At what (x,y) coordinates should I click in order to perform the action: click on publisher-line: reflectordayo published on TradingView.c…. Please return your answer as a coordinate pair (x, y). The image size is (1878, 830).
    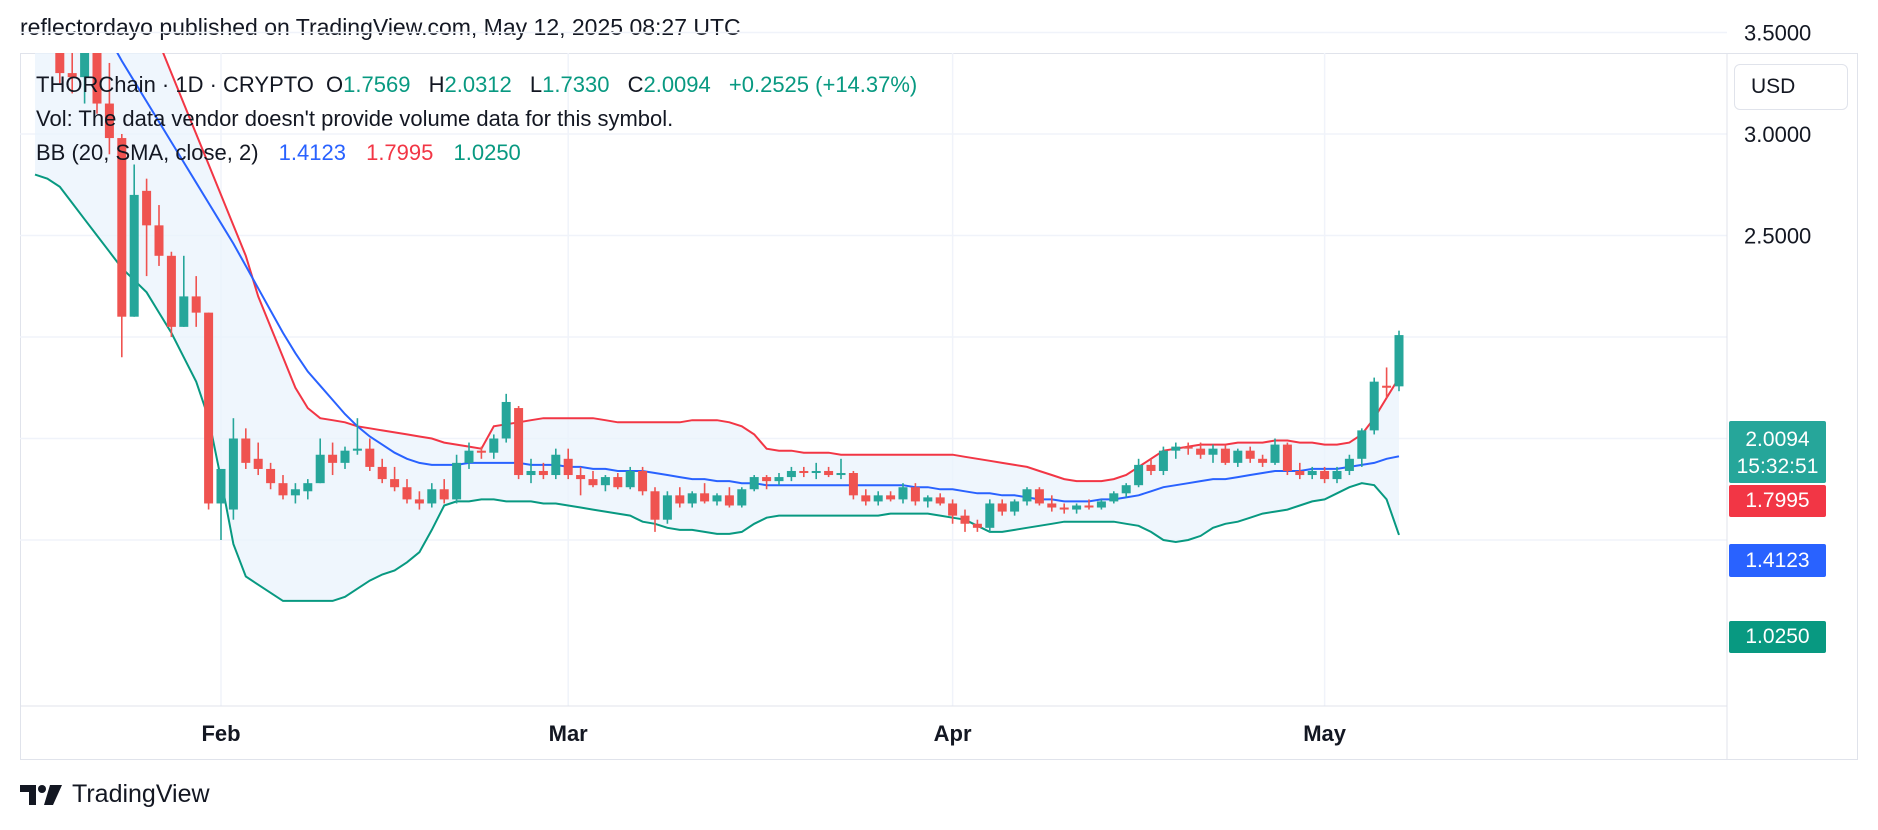
    Looking at the image, I should click on (380, 27).